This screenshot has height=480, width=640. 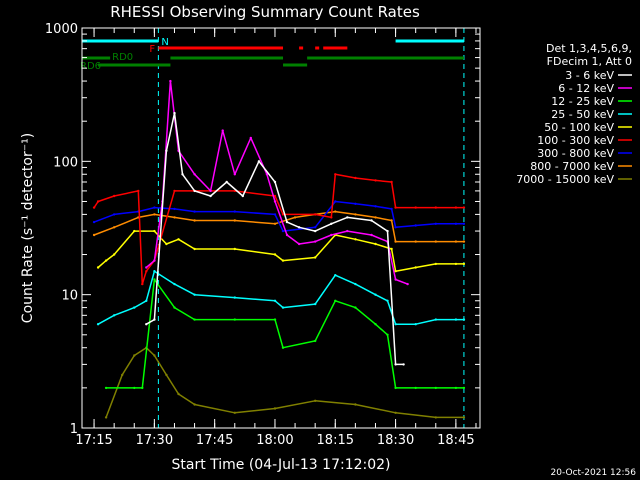 I want to click on x-axis-label: Start Time (04-Jul-13 17:12:02), so click(x=280, y=465).